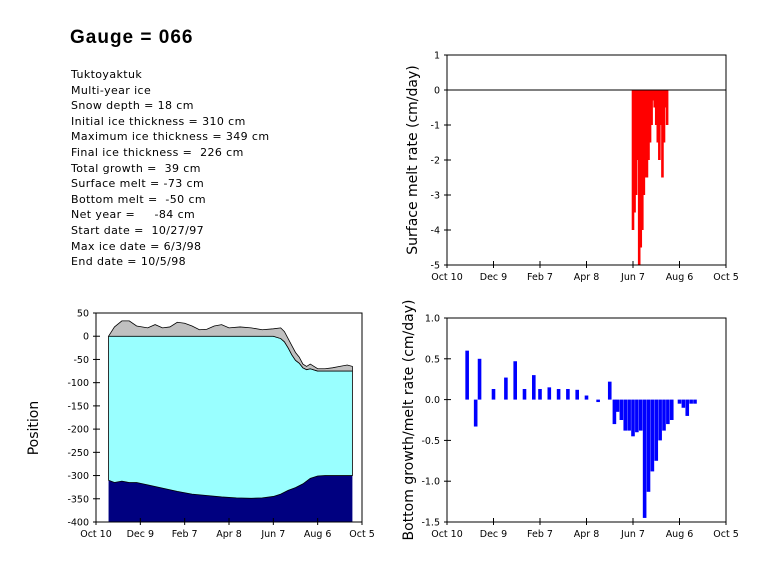 This screenshot has width=760, height=570. I want to click on info-line: End date = 10/5/98, so click(129, 262).